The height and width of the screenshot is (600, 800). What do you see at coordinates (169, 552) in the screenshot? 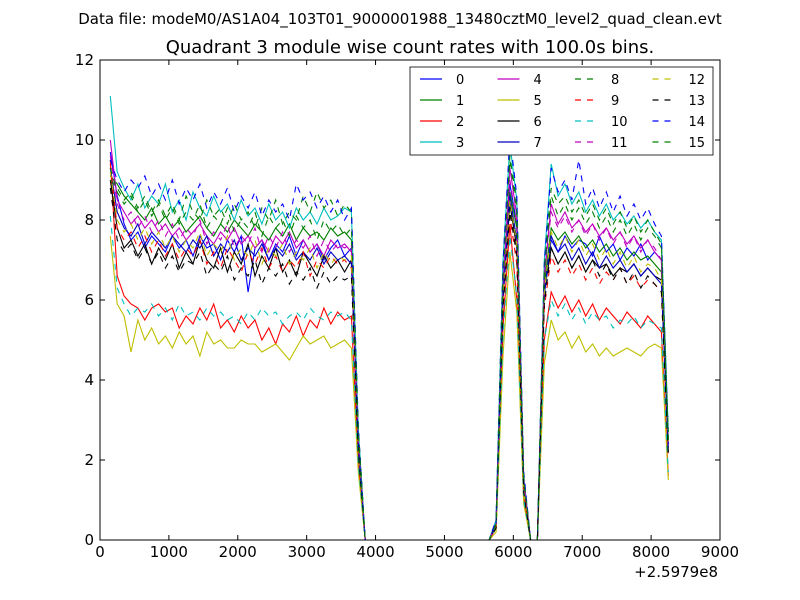
I see `x-tick-label: 1000` at bounding box center [169, 552].